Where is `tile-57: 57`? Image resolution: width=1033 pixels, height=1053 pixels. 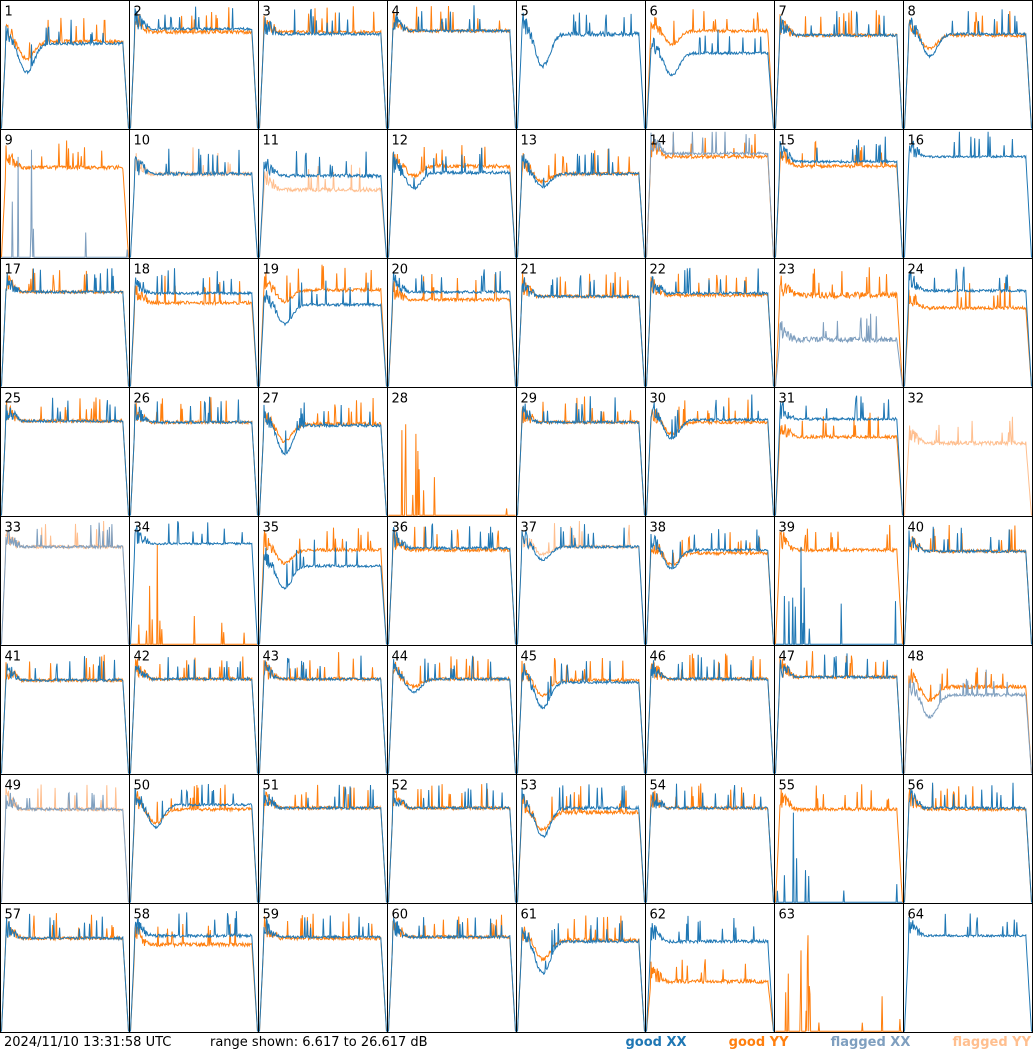 tile-57: 57 is located at coordinates (65, 968).